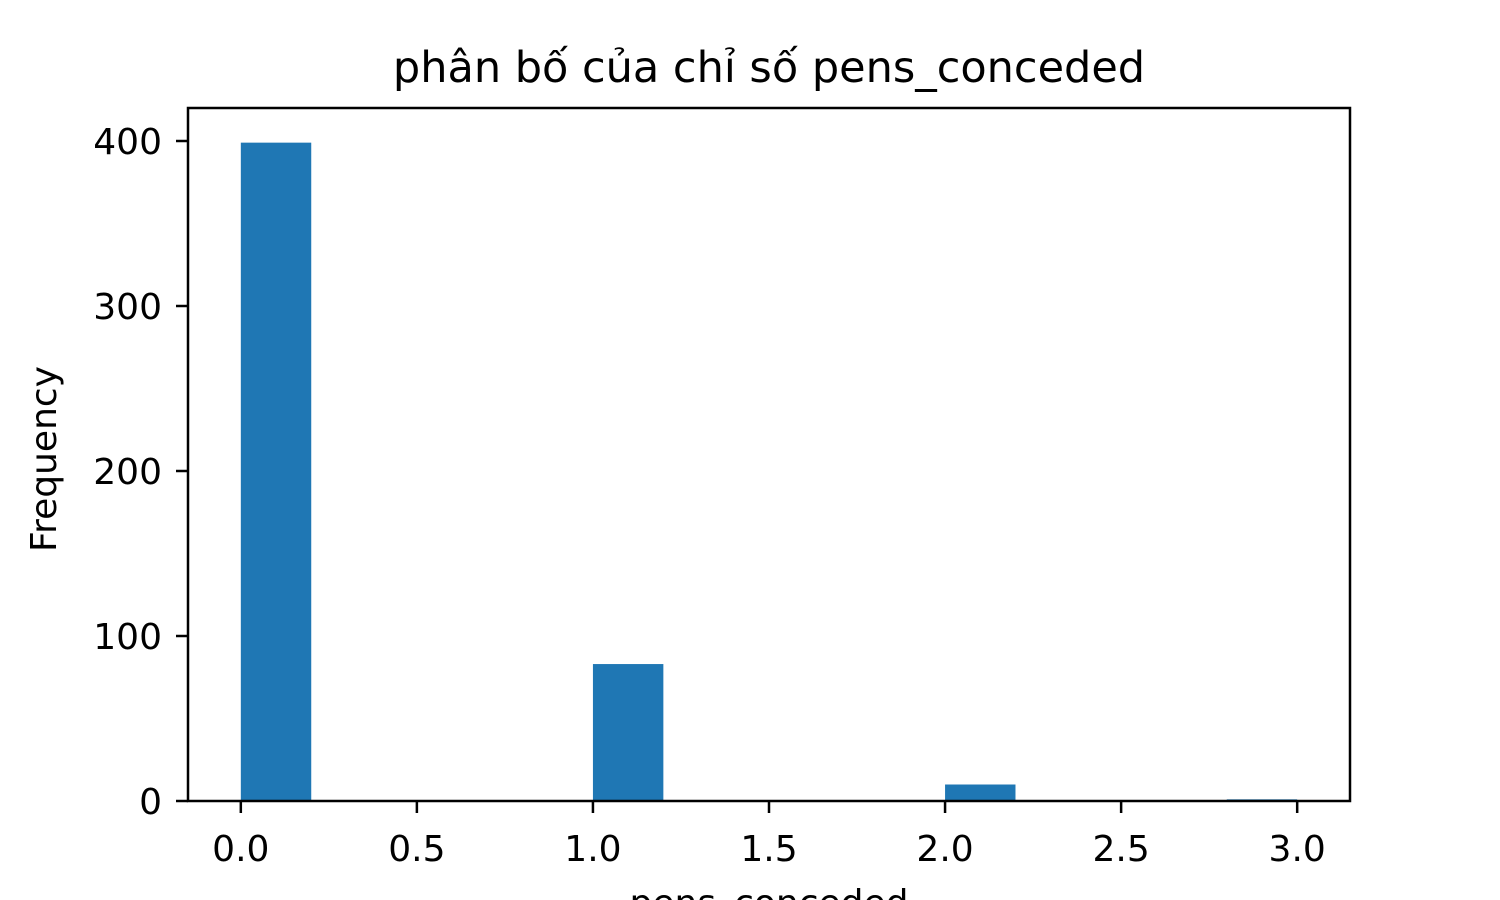  I want to click on x-tick-label: 2.5, so click(1120, 849).